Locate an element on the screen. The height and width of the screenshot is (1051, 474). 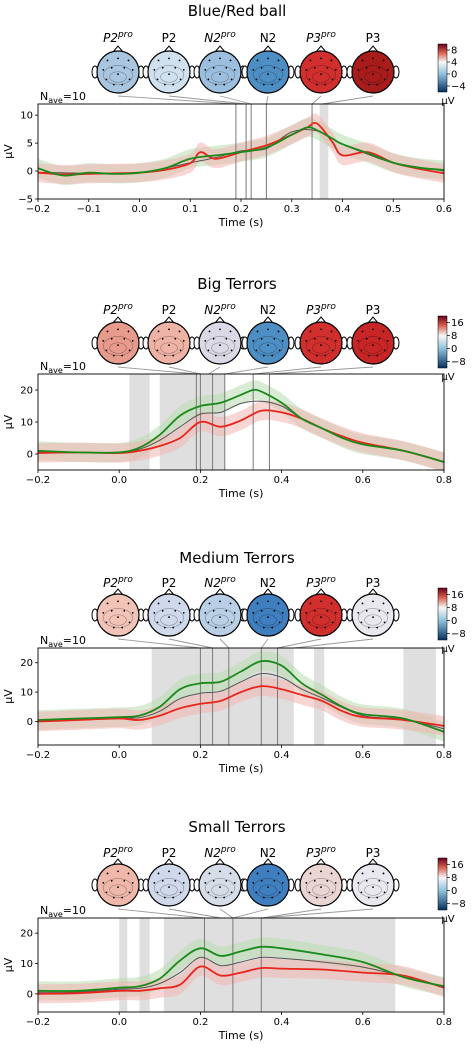
x-tick-label: 0.6 is located at coordinates (363, 480).